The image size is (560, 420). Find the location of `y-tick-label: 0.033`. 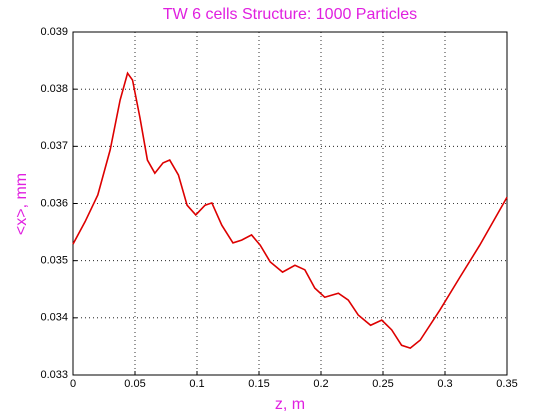

y-tick-label: 0.033 is located at coordinates (54, 375).